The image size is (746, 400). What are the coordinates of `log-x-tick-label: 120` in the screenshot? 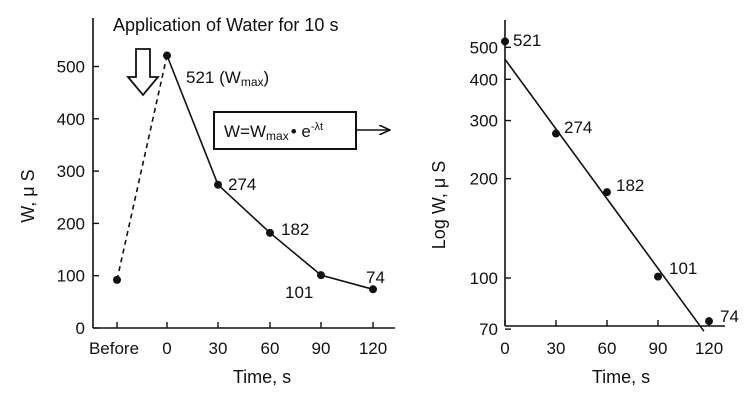 It's located at (709, 348).